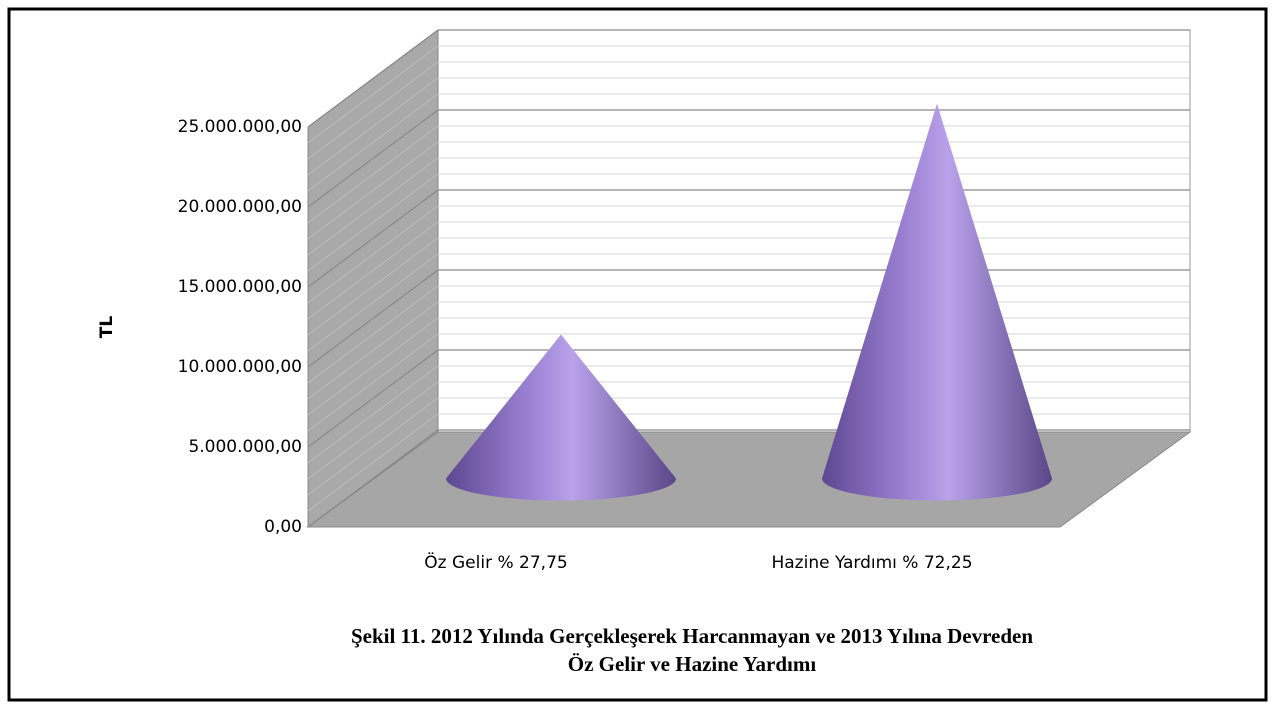 The height and width of the screenshot is (709, 1275). What do you see at coordinates (240, 367) in the screenshot?
I see `y-tick-label: 10.000.000,00` at bounding box center [240, 367].